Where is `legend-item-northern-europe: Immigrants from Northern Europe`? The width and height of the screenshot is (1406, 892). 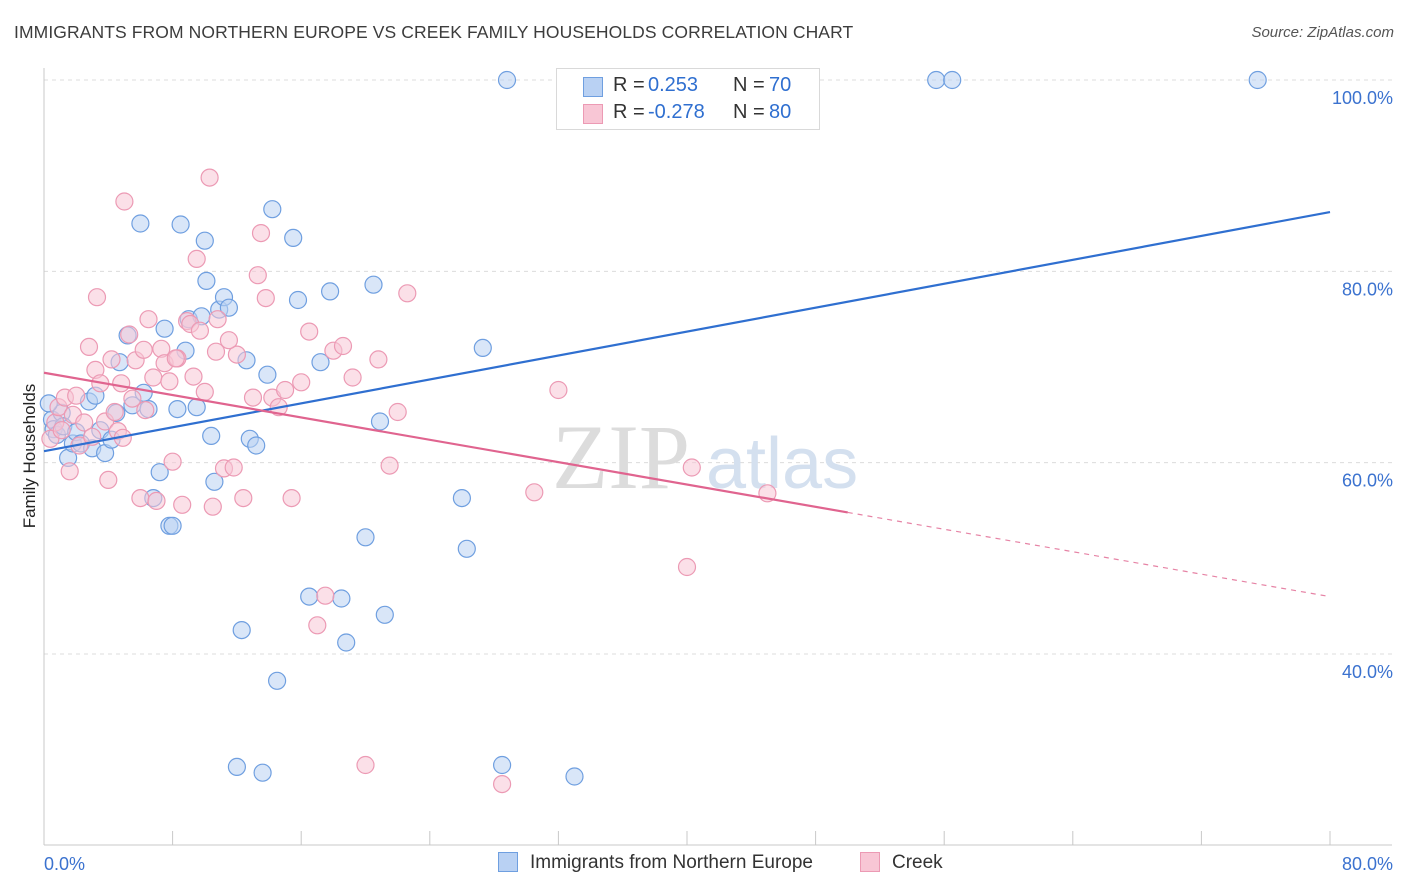 legend-item-northern-europe: Immigrants from Northern Europe is located at coordinates (655, 863).